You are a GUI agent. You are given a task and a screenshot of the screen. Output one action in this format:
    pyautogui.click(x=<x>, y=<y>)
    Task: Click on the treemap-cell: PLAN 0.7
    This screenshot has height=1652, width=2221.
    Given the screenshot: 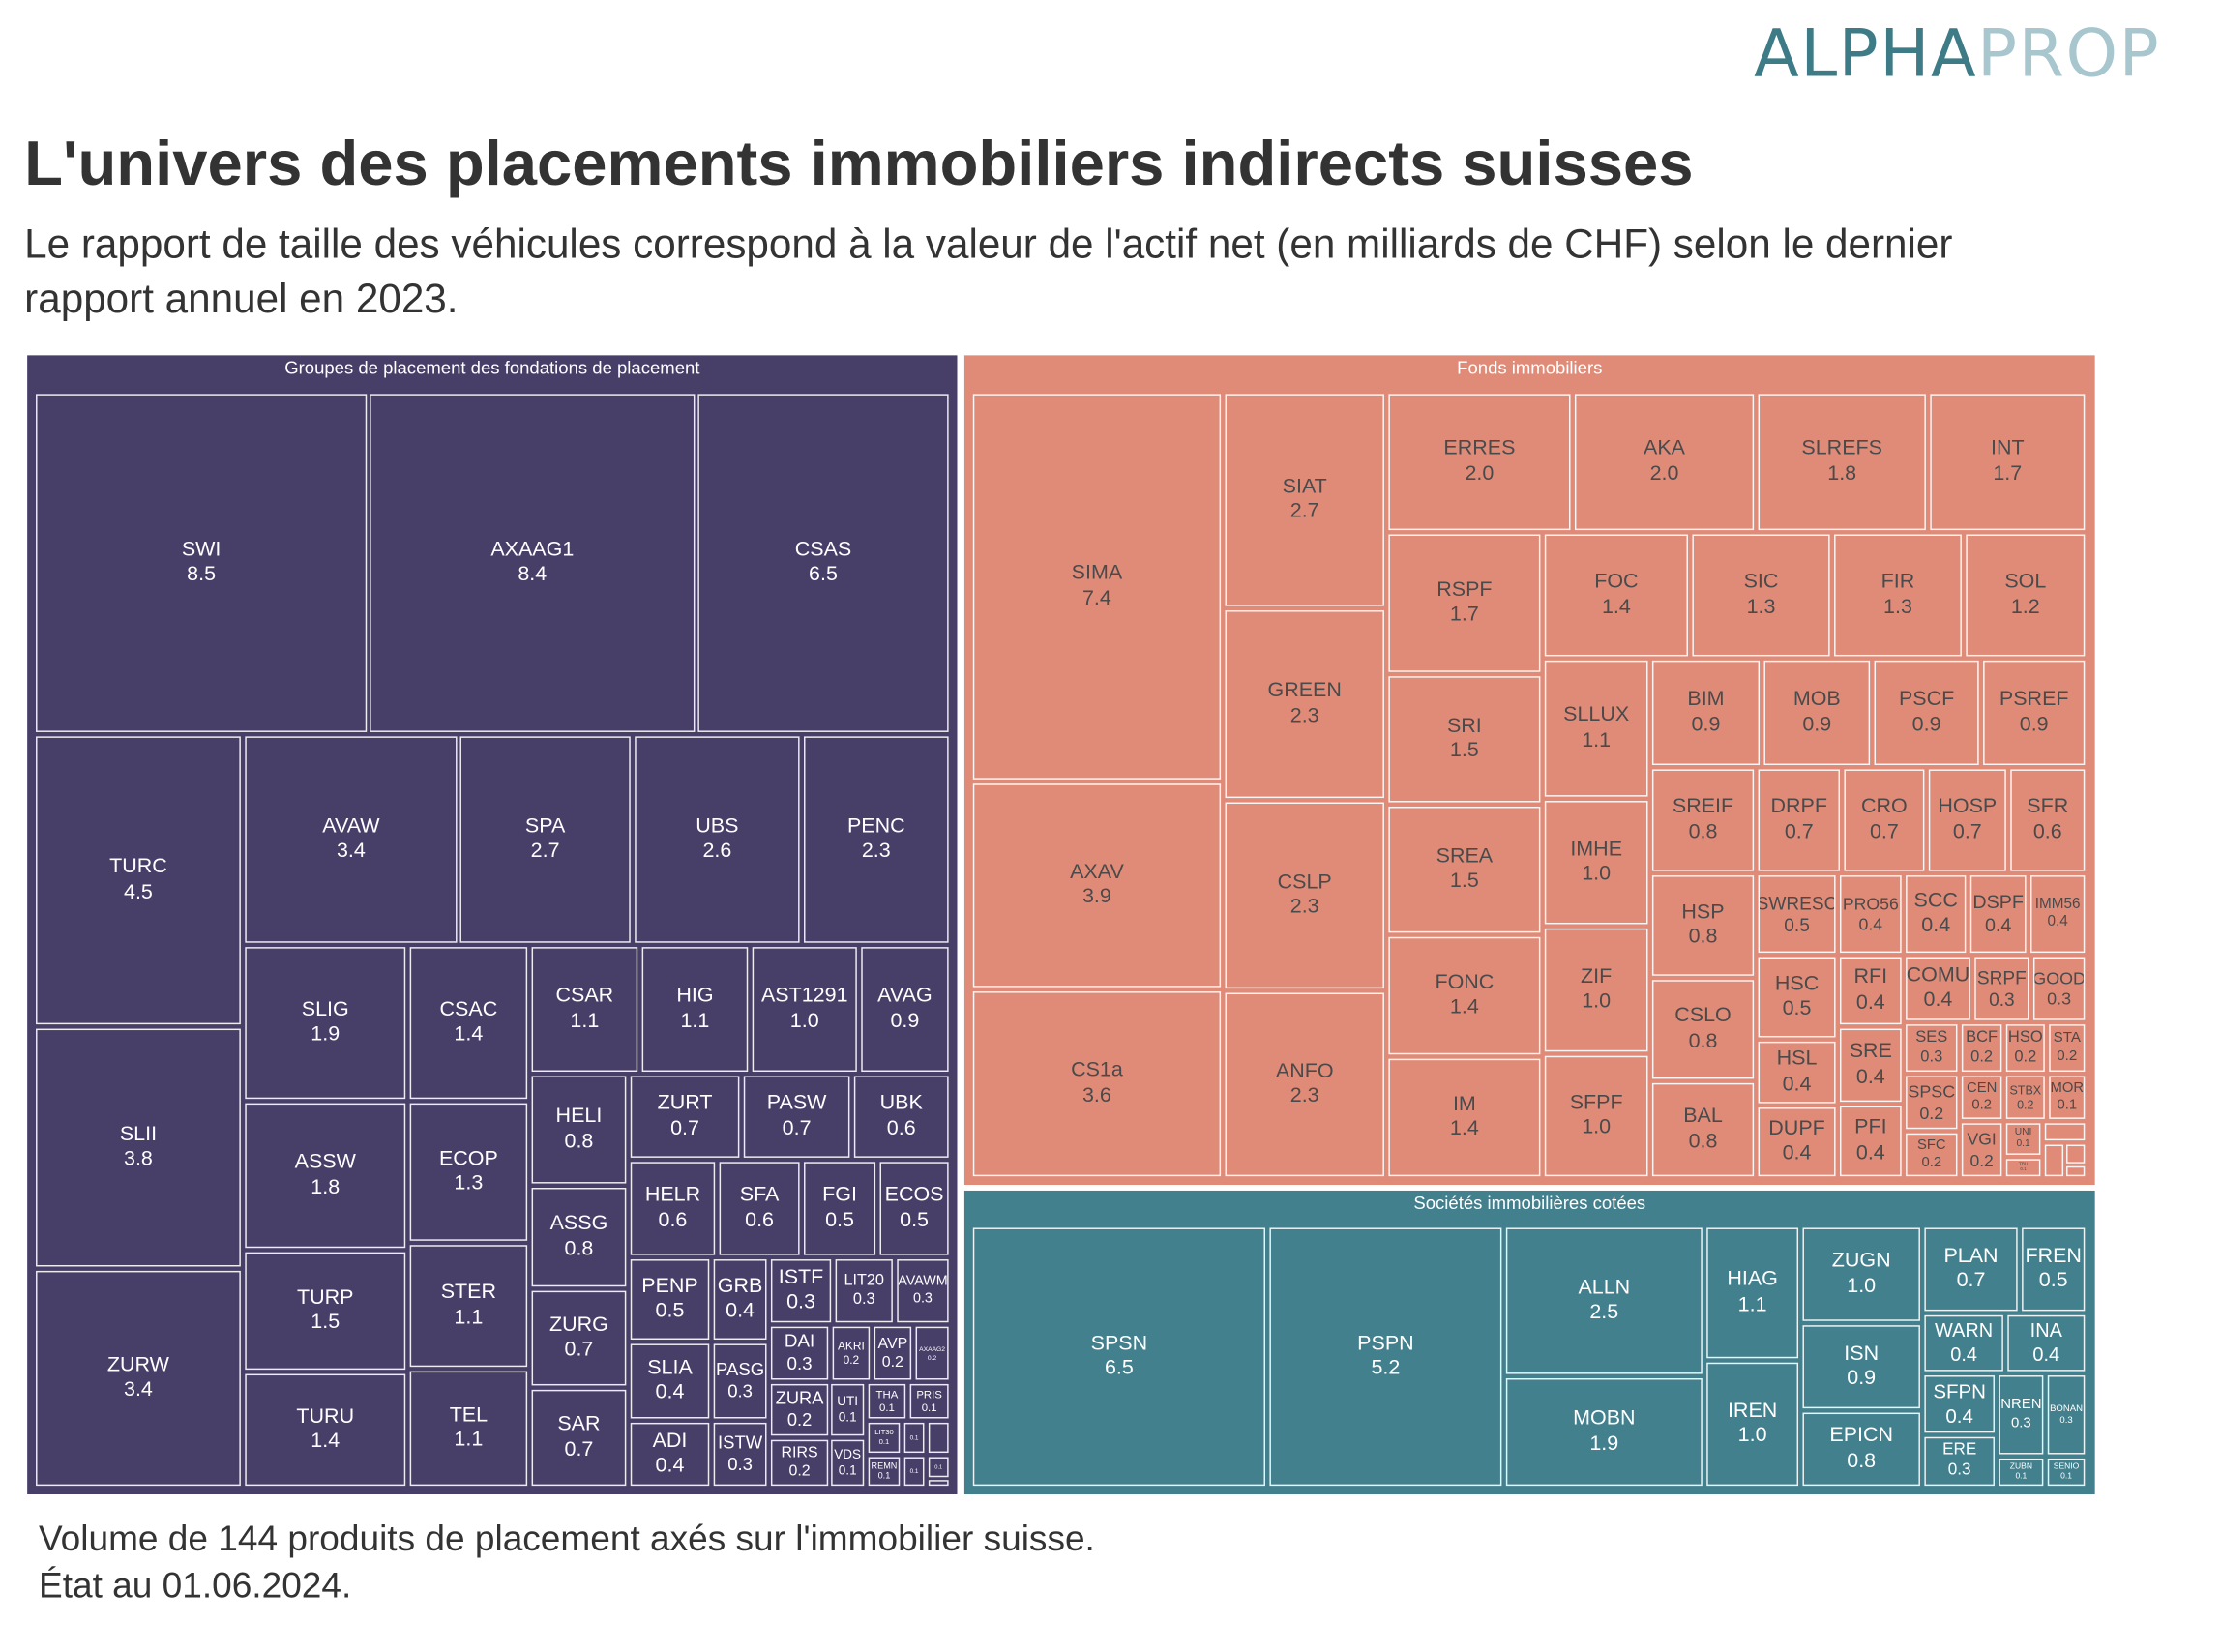 What is the action you would take?
    pyautogui.click(x=1971, y=1269)
    